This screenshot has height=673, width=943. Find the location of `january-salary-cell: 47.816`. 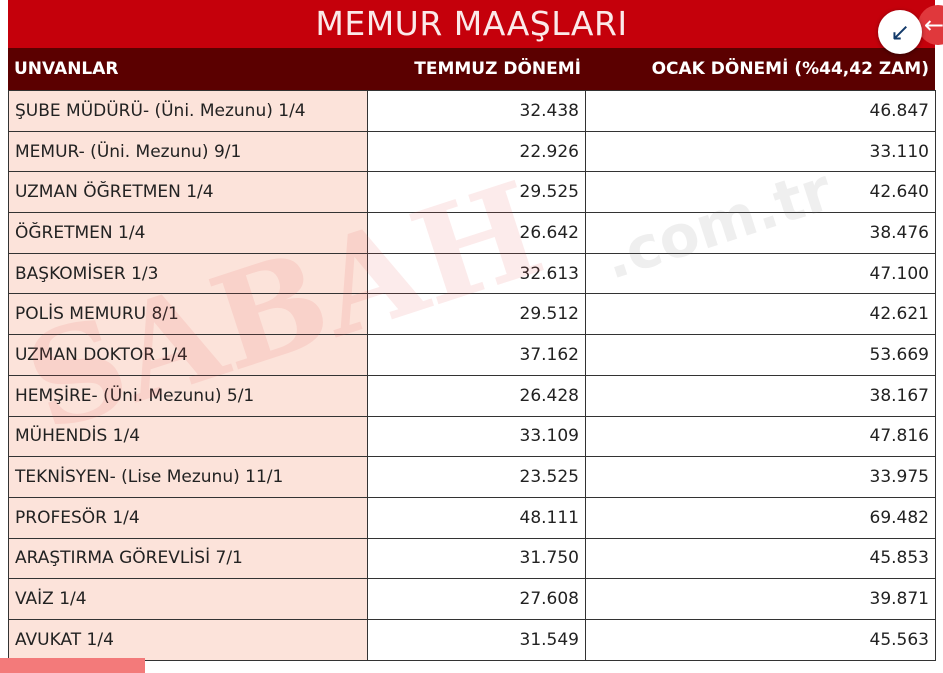

january-salary-cell: 47.816 is located at coordinates (760, 436).